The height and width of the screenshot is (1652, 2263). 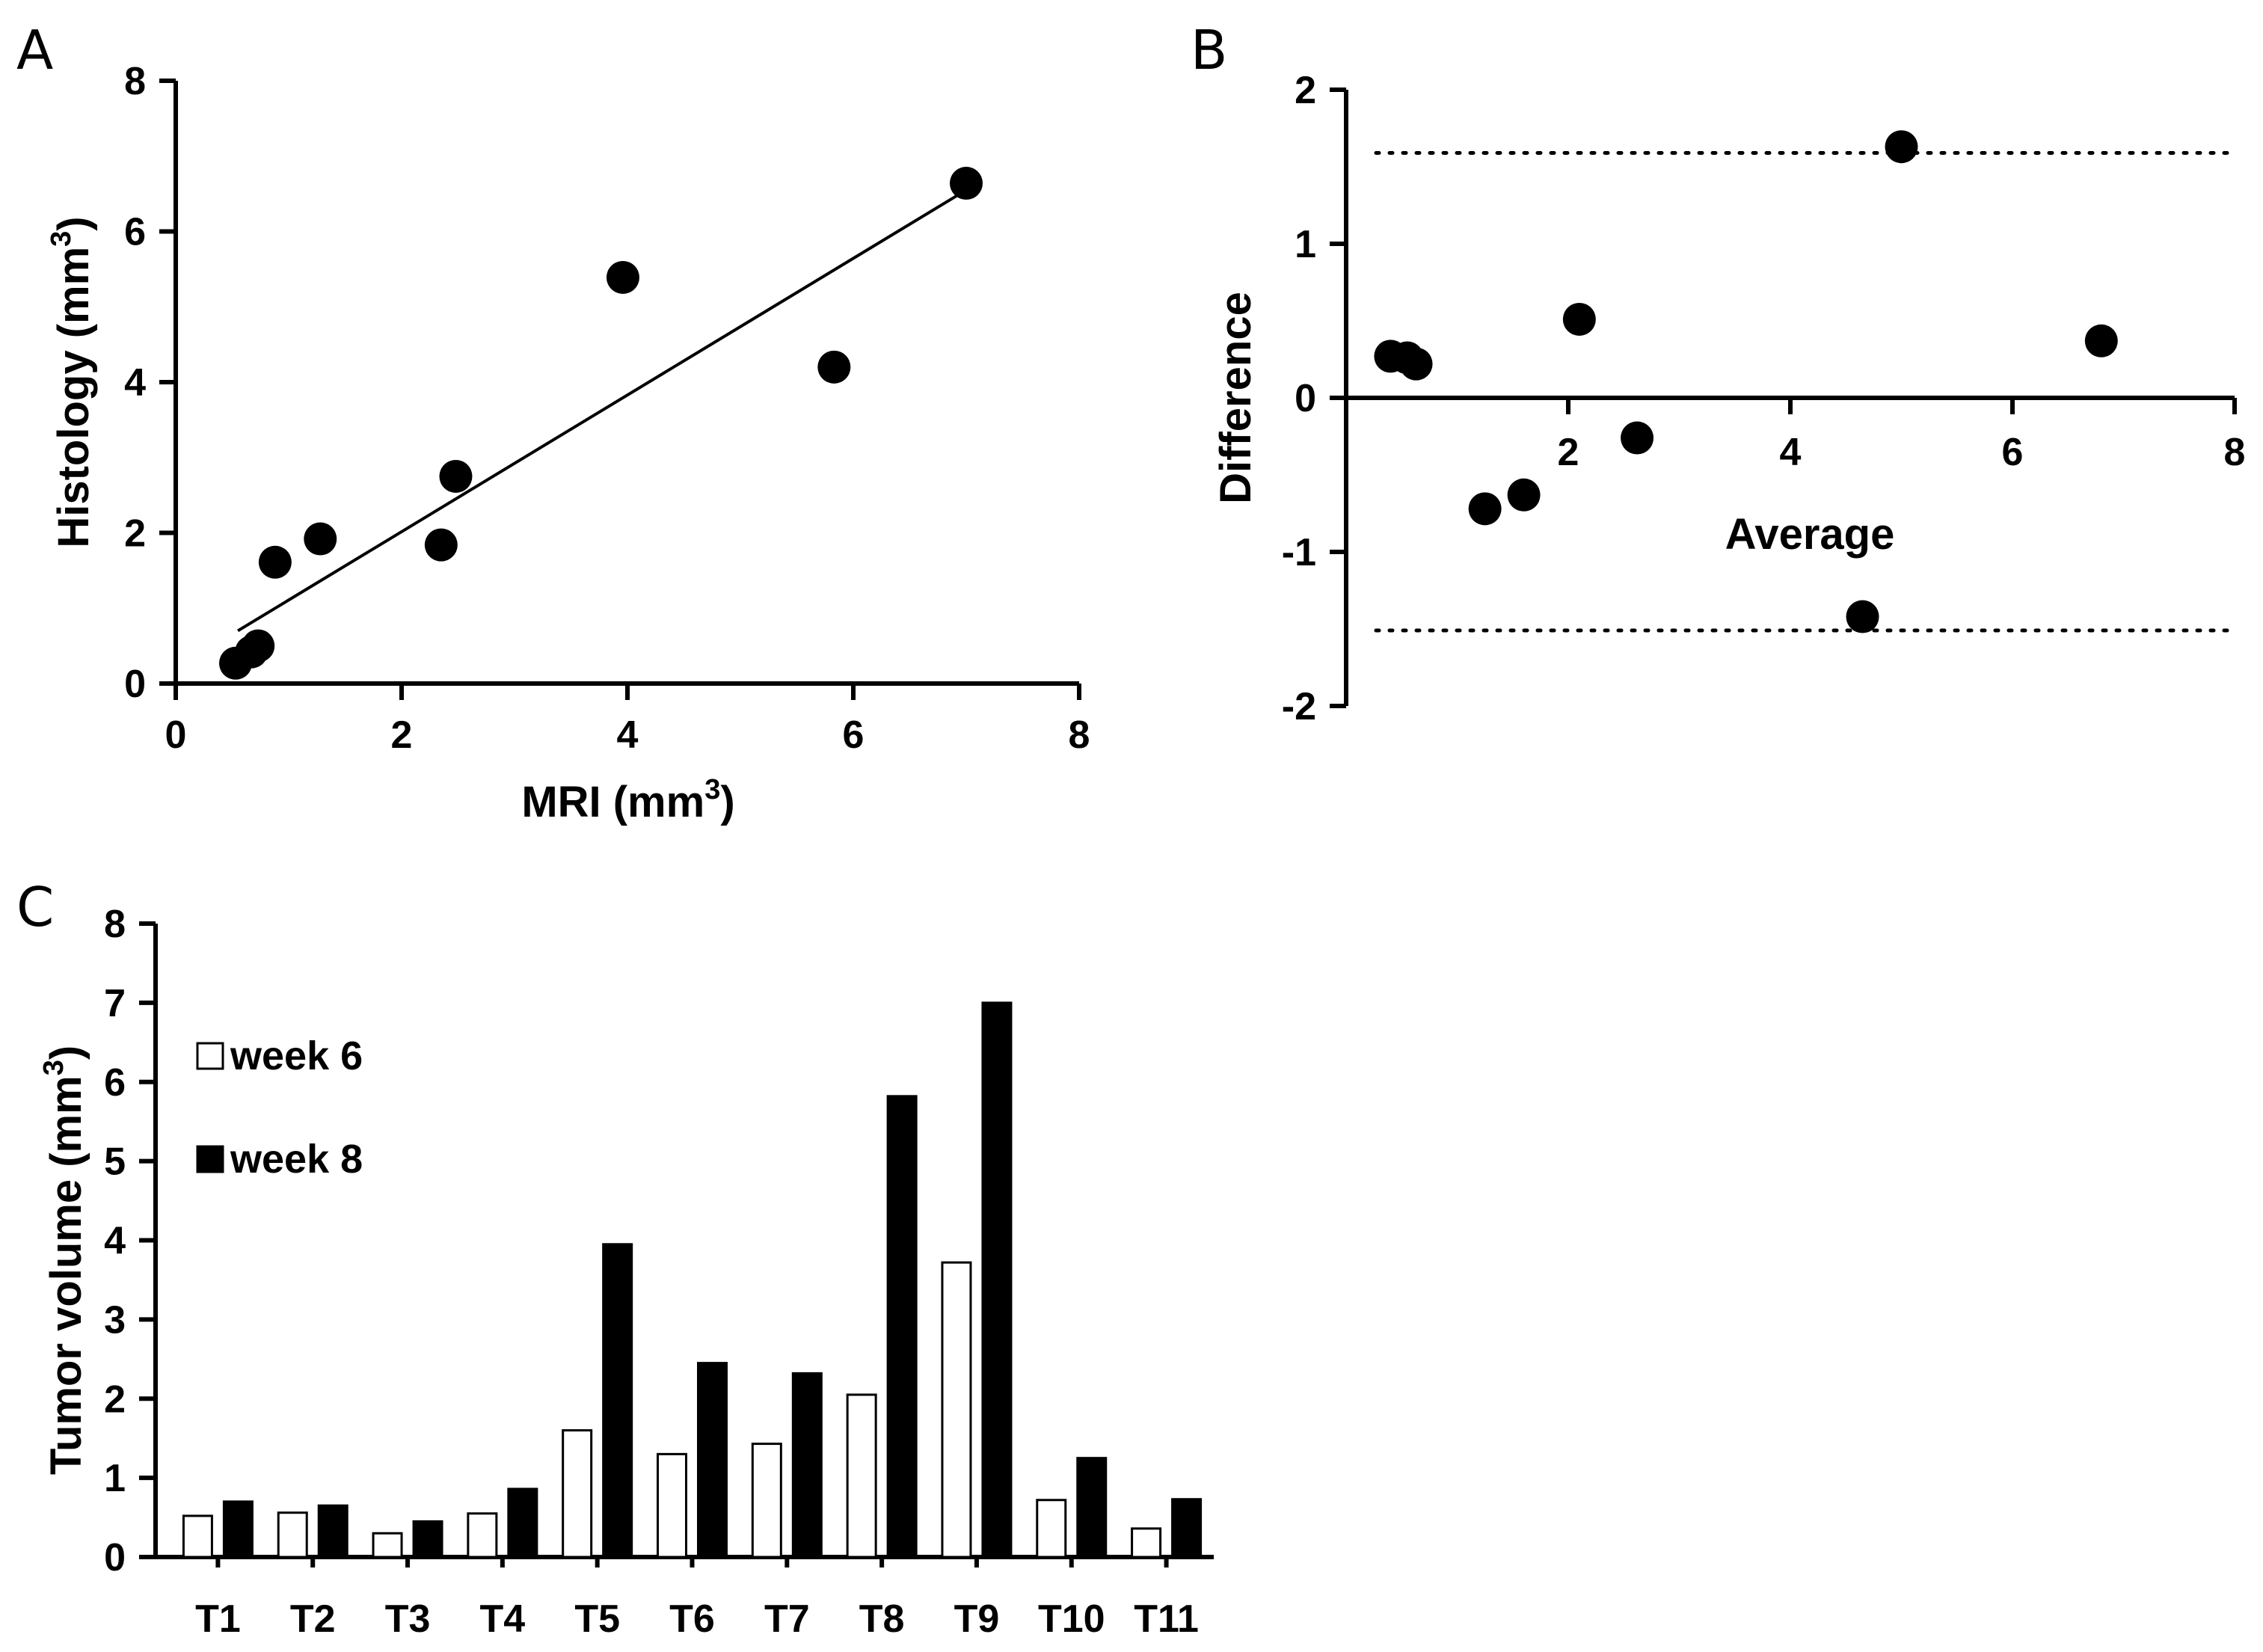 I want to click on panel-c-category-label: T1, so click(x=218, y=1619).